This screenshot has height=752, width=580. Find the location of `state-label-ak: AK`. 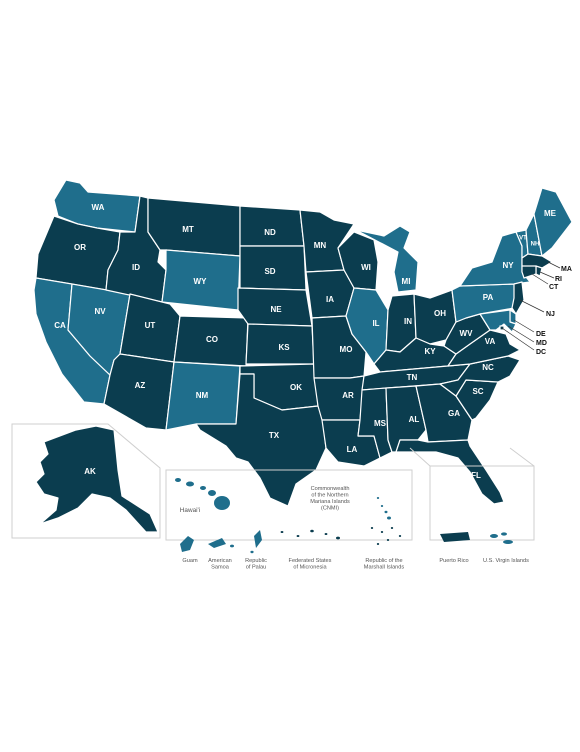

state-label-ak: AK is located at coordinates (90, 471).